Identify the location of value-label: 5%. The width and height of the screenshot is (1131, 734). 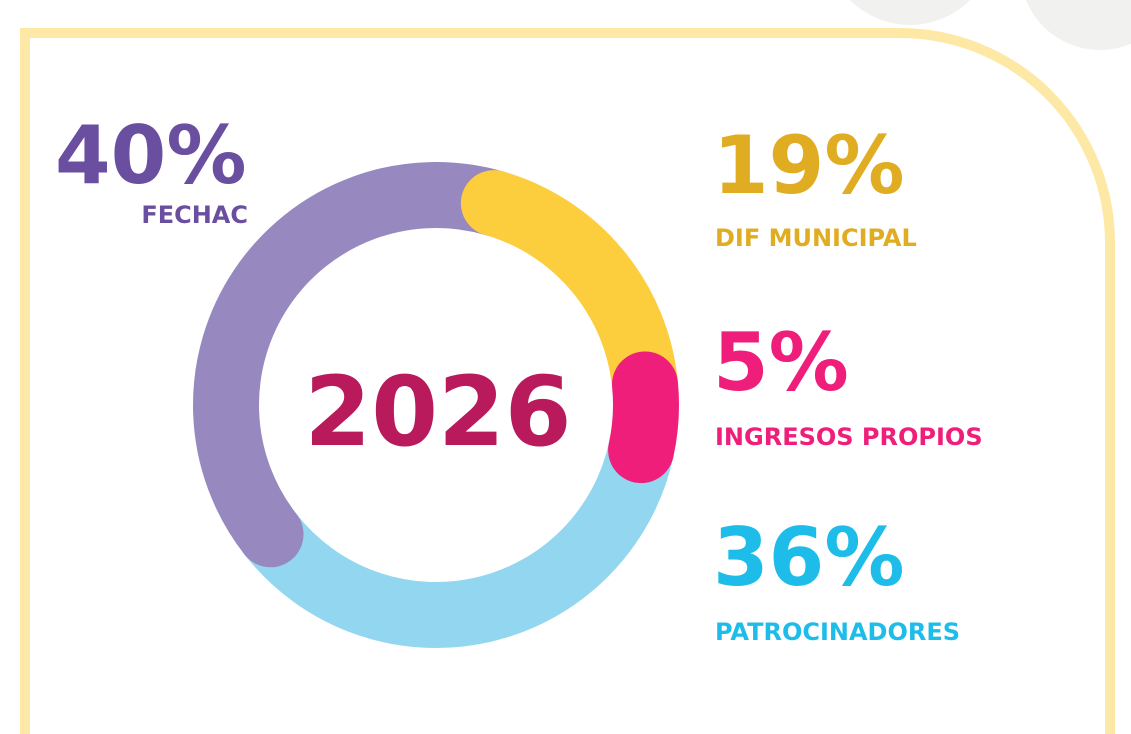
(781, 362).